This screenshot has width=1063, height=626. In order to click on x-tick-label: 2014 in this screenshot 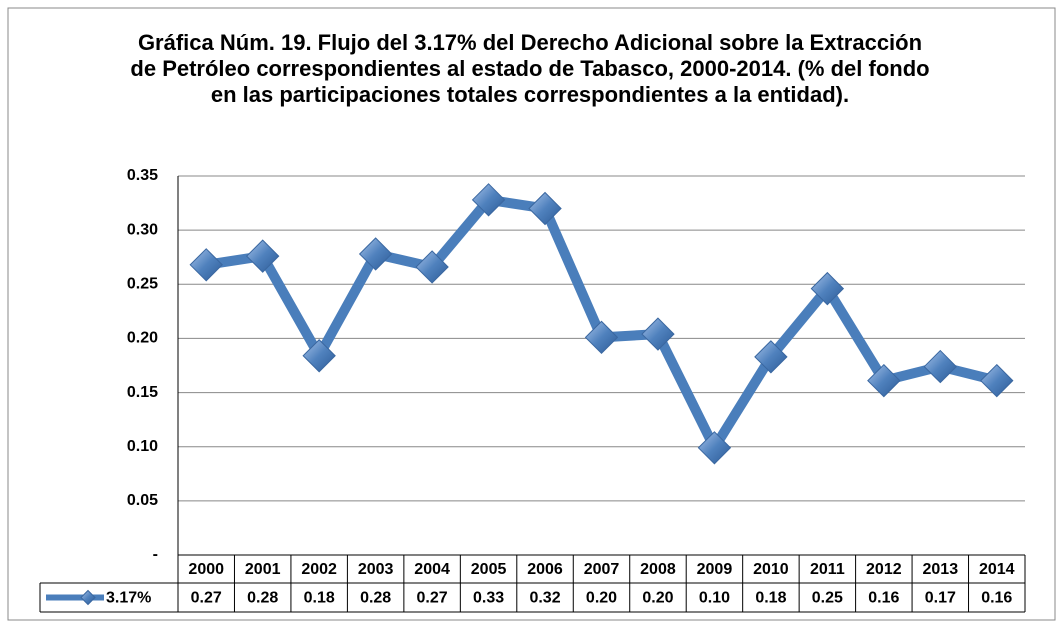, I will do `click(997, 569)`.